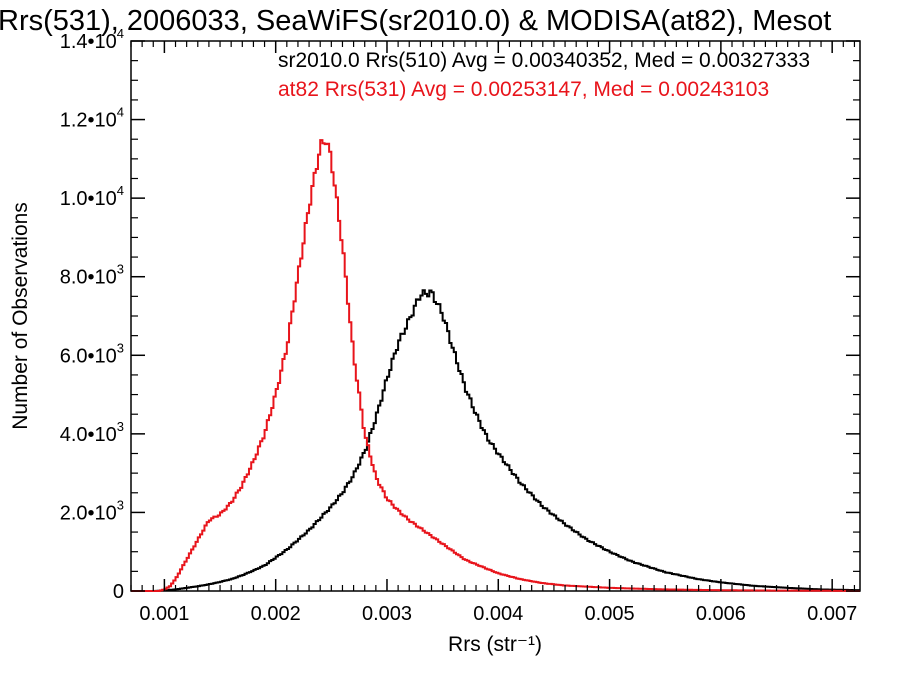  Describe the element at coordinates (387, 614) in the screenshot. I see `x-tick-label: 0.003` at that location.